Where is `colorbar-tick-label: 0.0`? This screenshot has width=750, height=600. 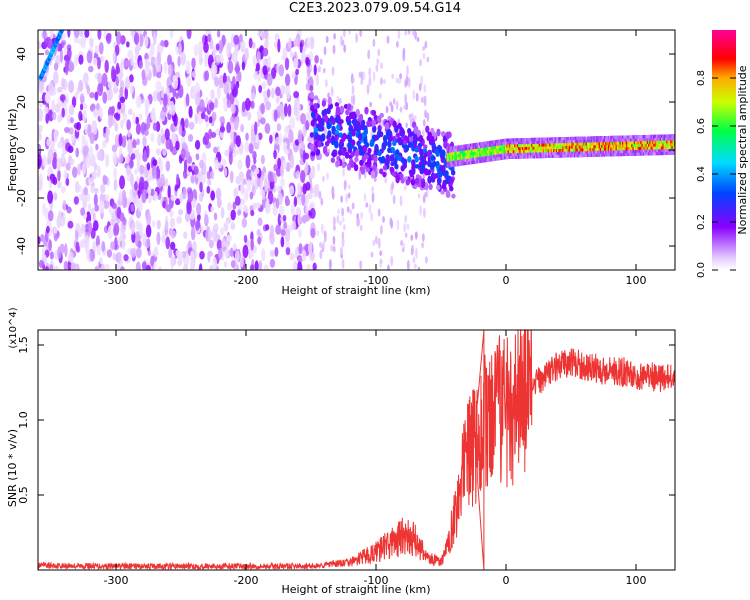
colorbar-tick-label: 0.0 is located at coordinates (701, 270).